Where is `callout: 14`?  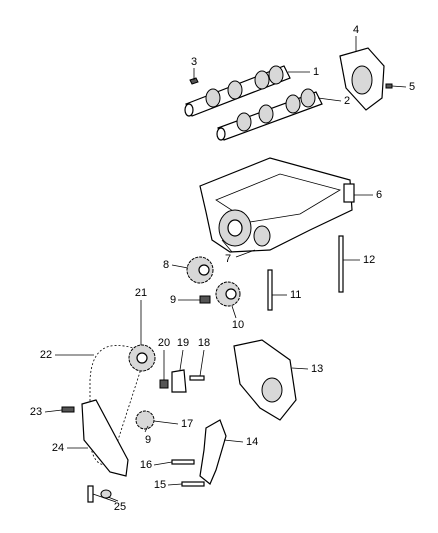 callout: 14 is located at coordinates (252, 442).